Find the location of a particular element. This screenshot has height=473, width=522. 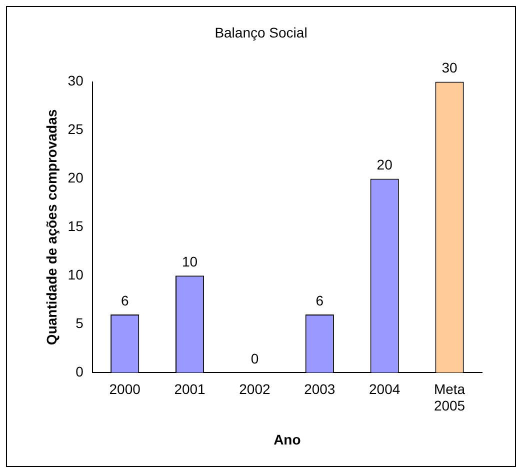

x-tick-label: Meta 2005 is located at coordinates (450, 397).